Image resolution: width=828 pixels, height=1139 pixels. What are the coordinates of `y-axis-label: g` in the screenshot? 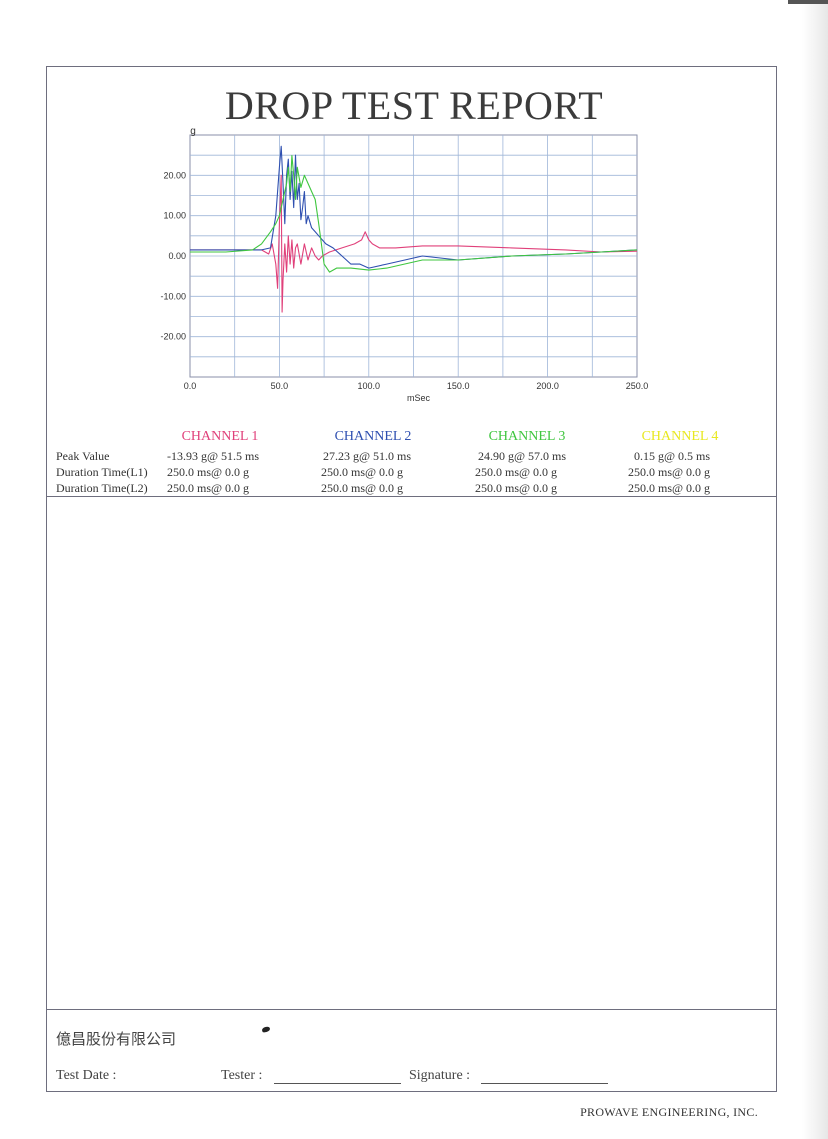 It's located at (193, 131).